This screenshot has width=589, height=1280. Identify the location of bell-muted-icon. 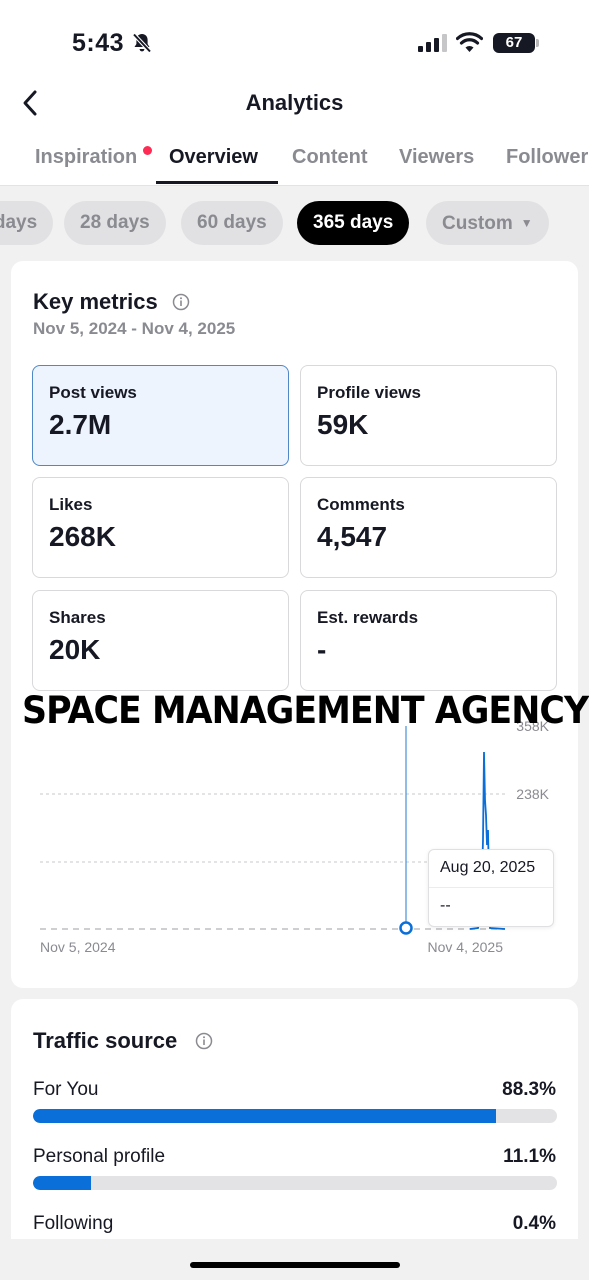
(142, 43).